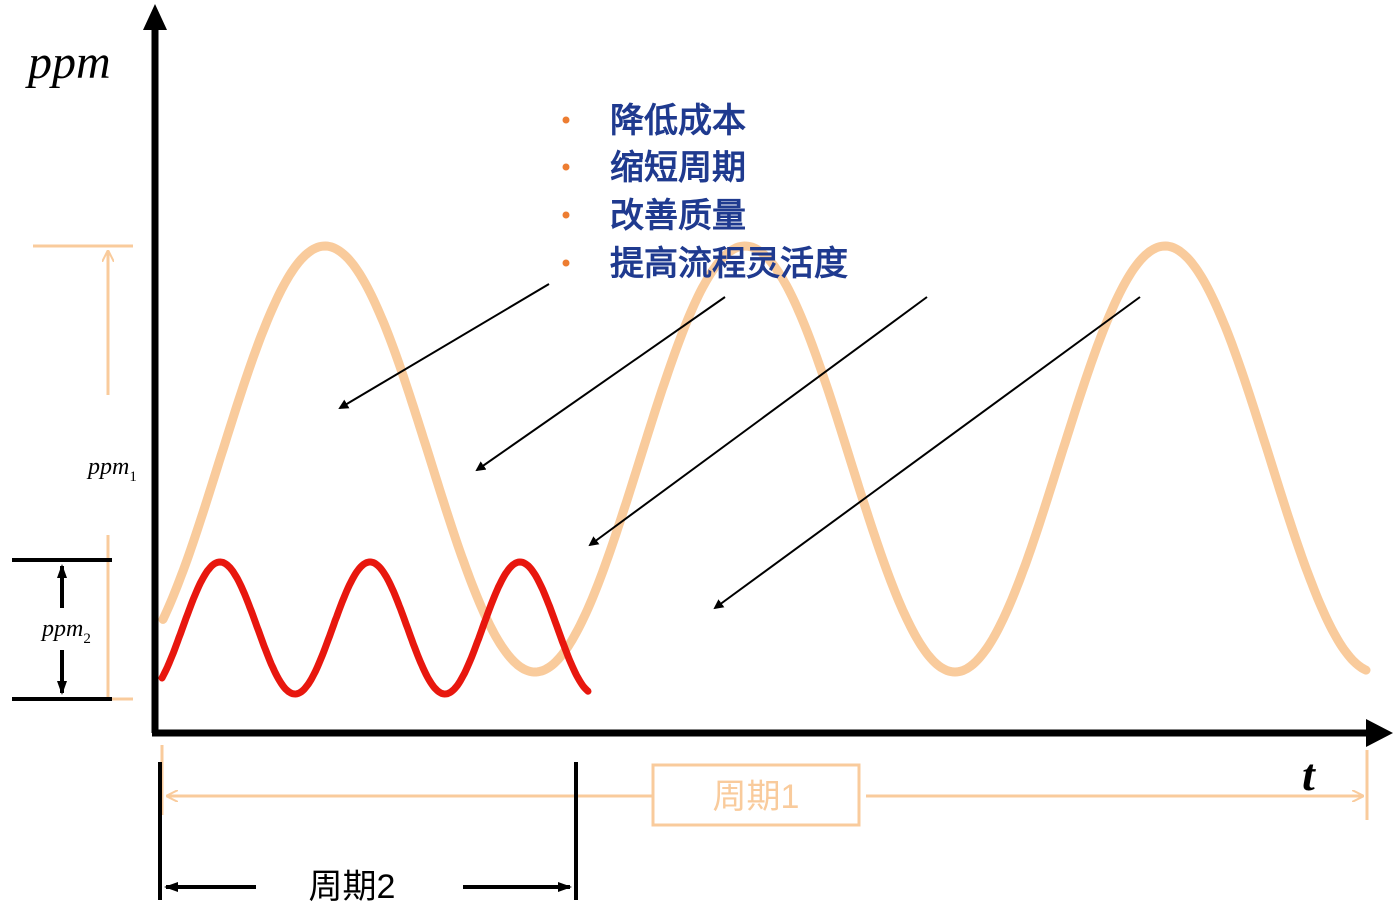 The width and height of the screenshot is (1393, 910). Describe the element at coordinates (68, 62) in the screenshot. I see `y-axis-label: ppm` at that location.